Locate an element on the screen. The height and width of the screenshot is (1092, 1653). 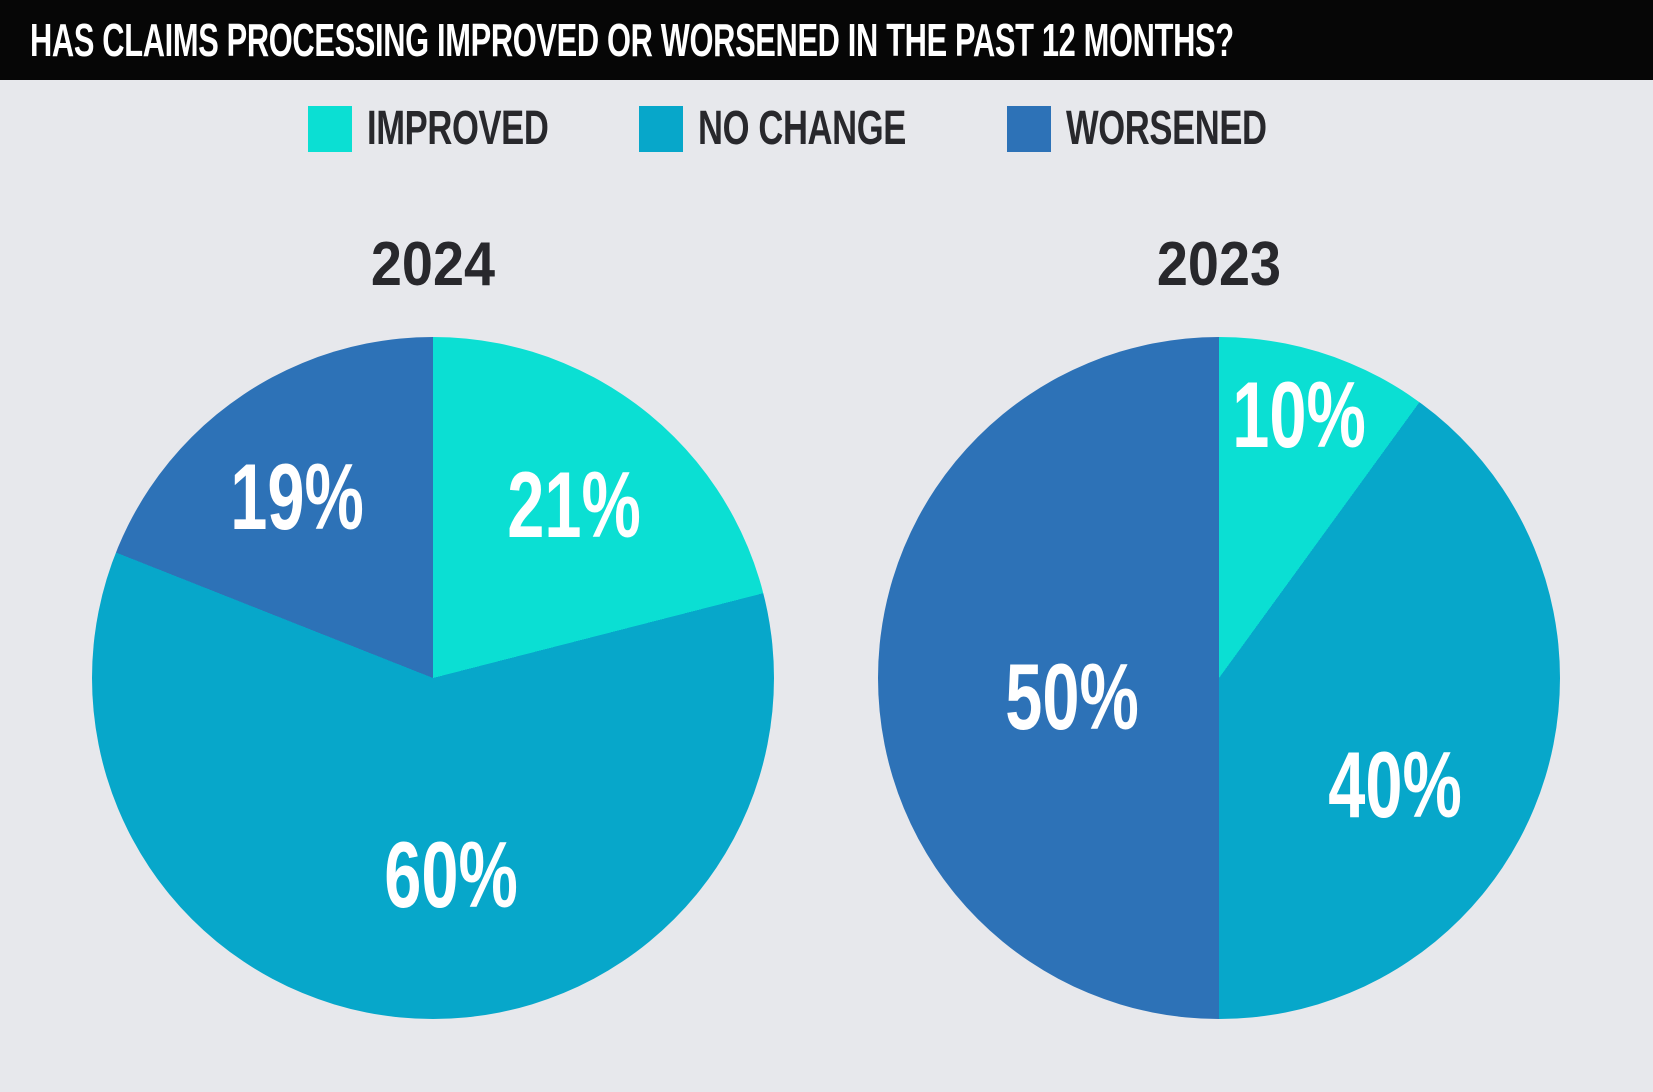
legend-label-no-change: NO CHANGE is located at coordinates (802, 128).